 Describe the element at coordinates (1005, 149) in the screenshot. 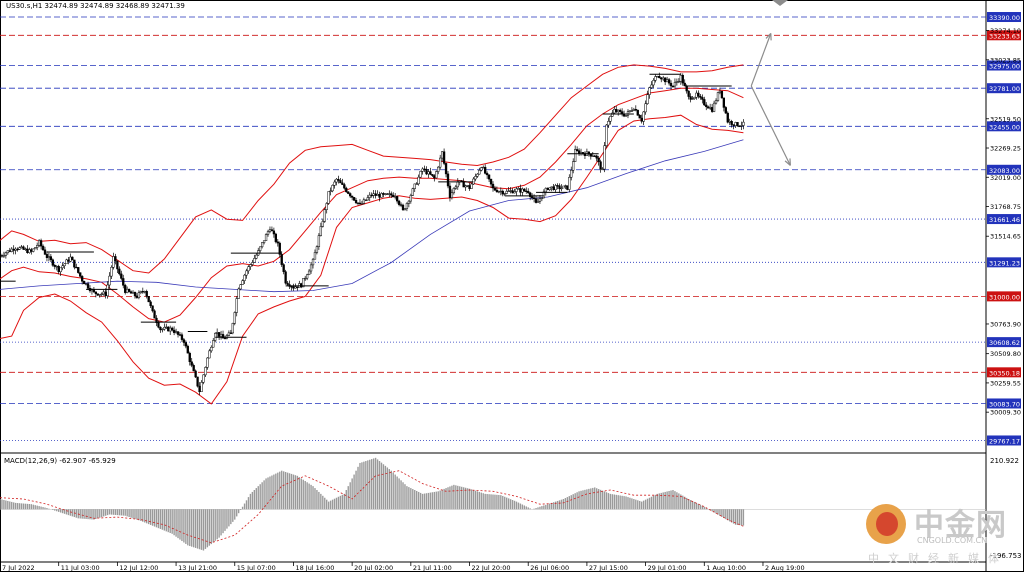

I see `price-tick-label: 32269.25` at that location.